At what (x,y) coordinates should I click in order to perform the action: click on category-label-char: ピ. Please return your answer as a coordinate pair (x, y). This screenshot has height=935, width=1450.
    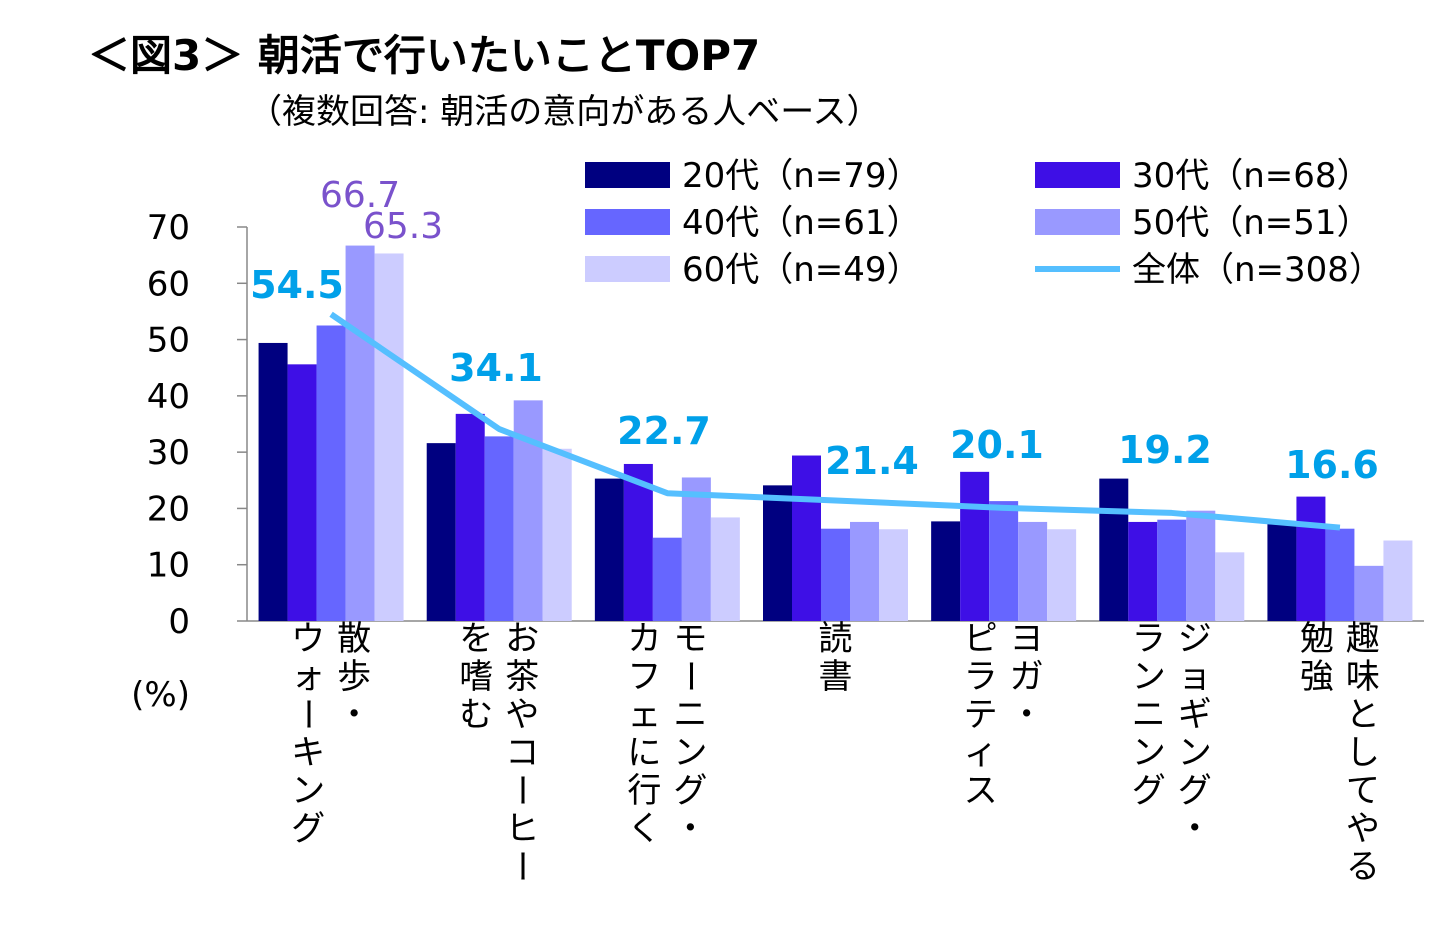
    Looking at the image, I should click on (981, 639).